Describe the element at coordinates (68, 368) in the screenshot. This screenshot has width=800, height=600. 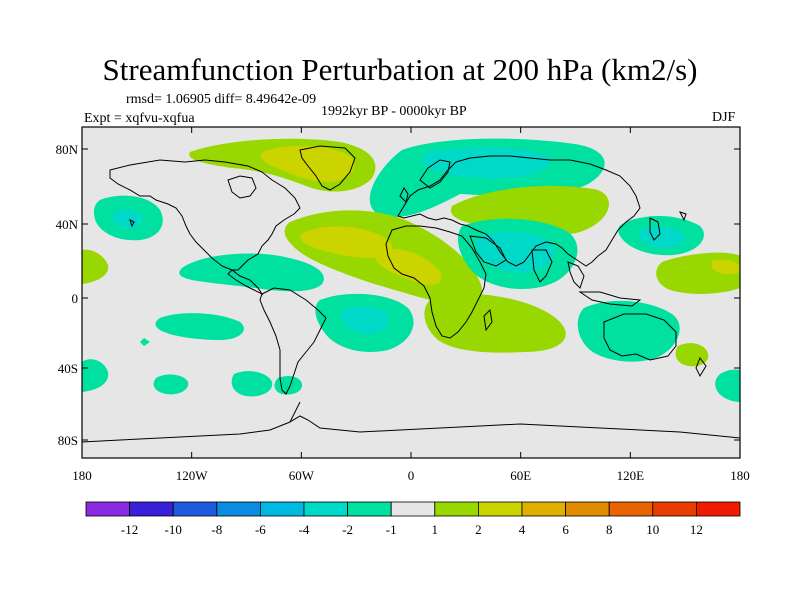
I see `lat-tick-label: 40S` at that location.